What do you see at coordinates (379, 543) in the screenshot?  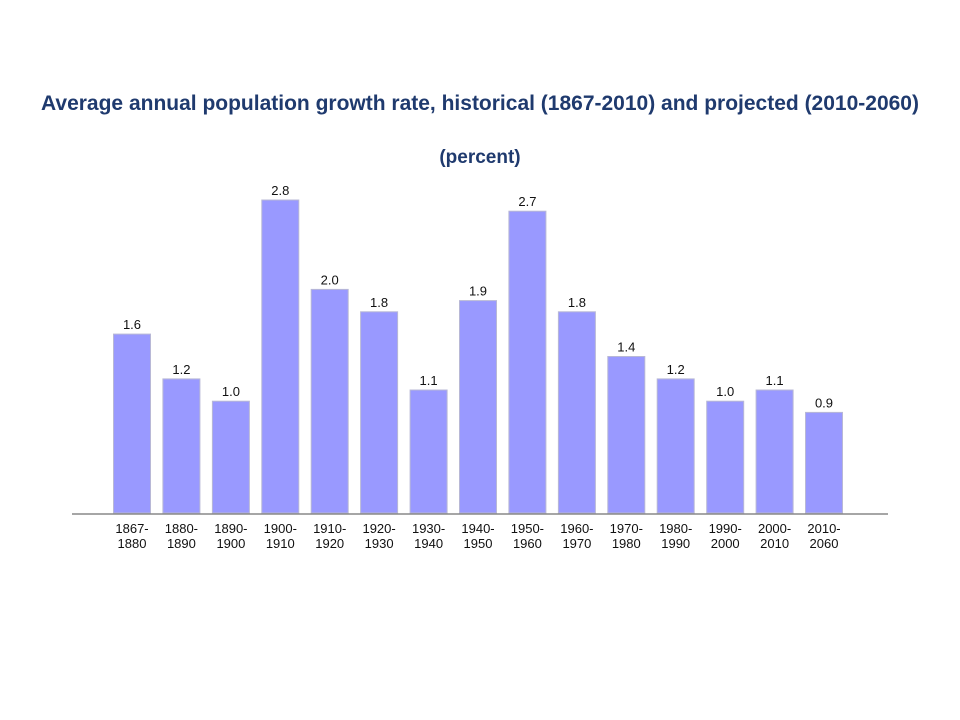 I see `x-tick-label: 1930` at bounding box center [379, 543].